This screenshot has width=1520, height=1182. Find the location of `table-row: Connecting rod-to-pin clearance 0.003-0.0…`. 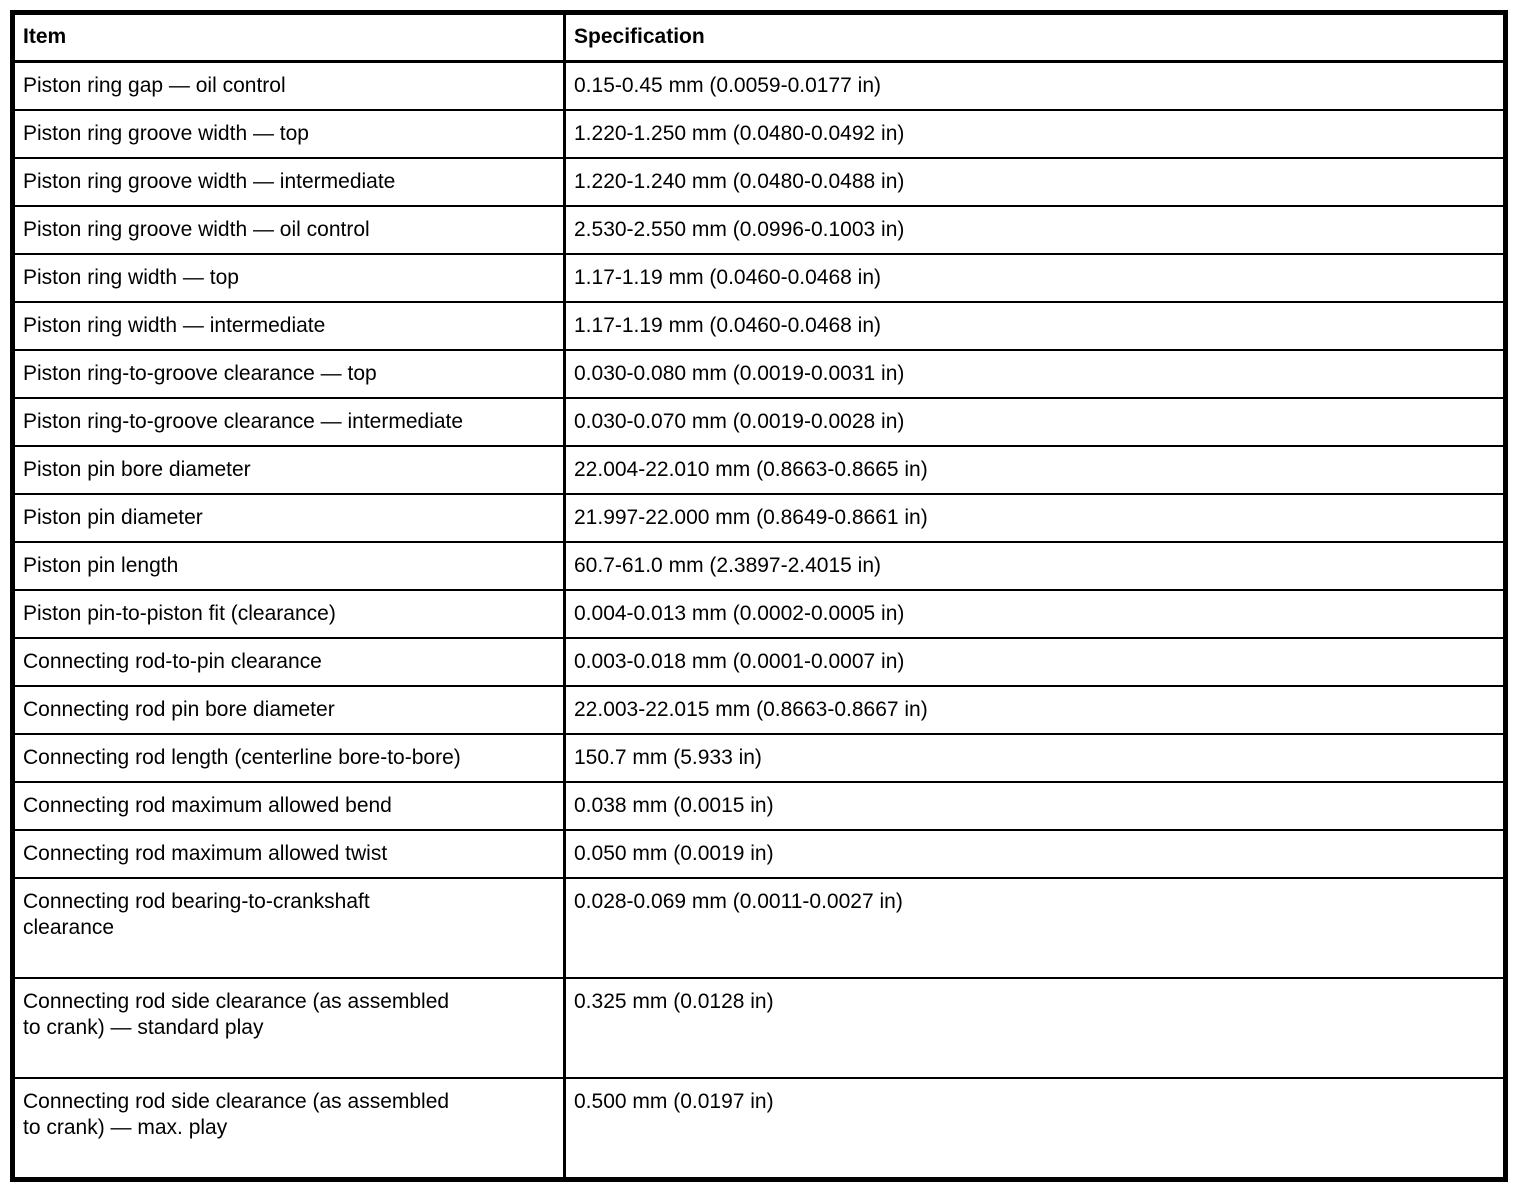

table-row: Connecting rod-to-pin clearance 0.003-0.0… is located at coordinates (759, 662).